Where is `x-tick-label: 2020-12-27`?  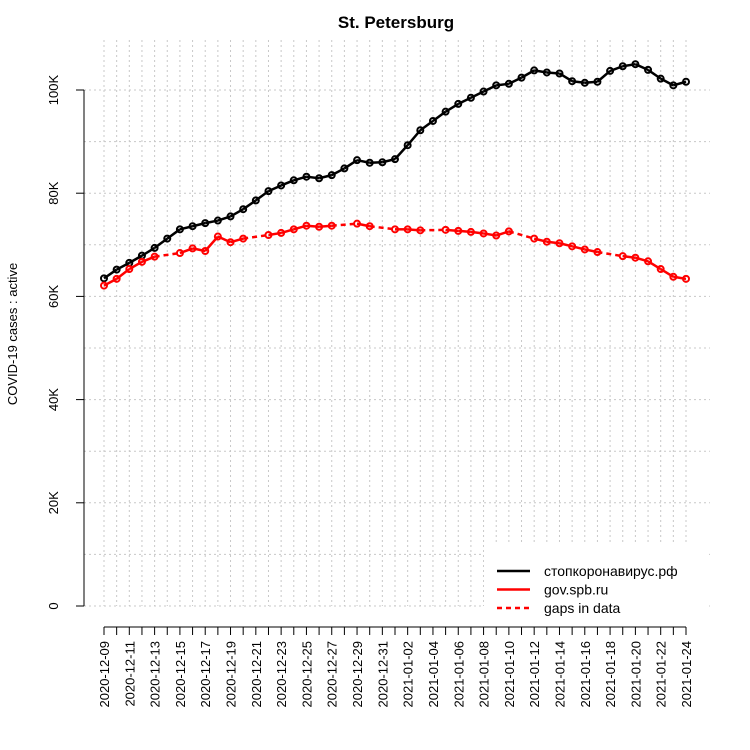 x-tick-label: 2020-12-27 is located at coordinates (332, 674).